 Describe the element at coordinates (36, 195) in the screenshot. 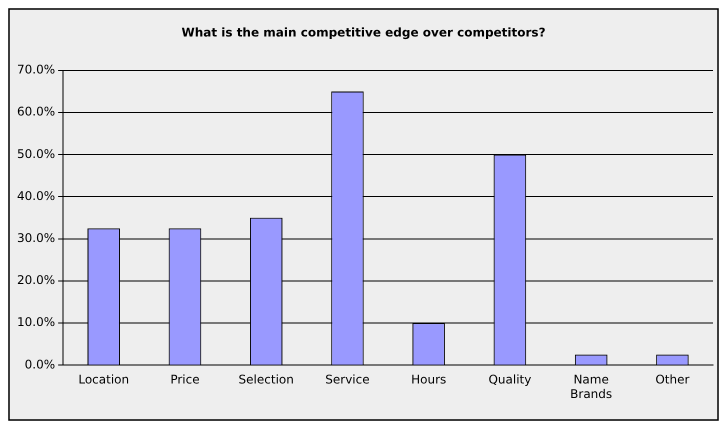

I see `y-tick-label: 40.0%` at that location.